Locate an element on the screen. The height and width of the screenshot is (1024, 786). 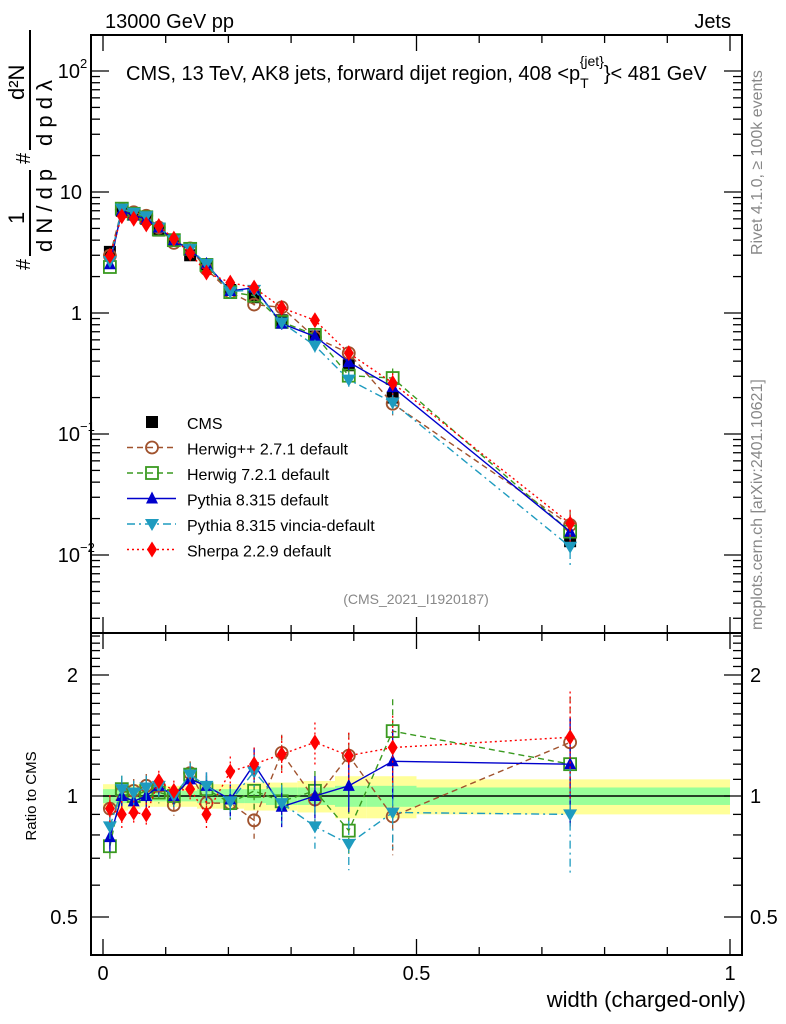
legend-item: Sherpa 2.2.9 default is located at coordinates (229, 551).